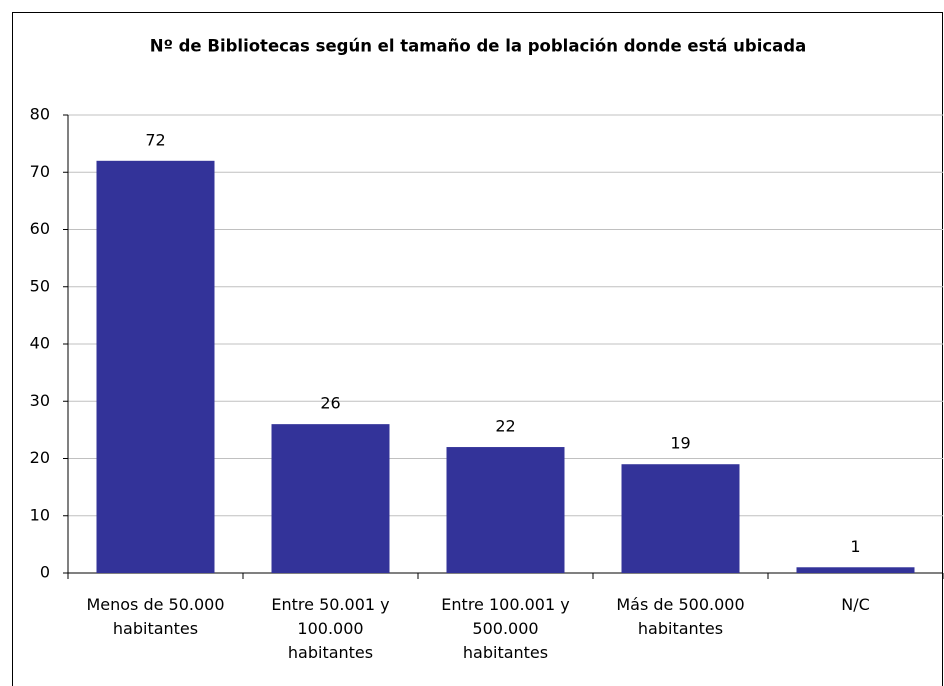 The image size is (944, 686). I want to click on value-label: 72, so click(155, 139).